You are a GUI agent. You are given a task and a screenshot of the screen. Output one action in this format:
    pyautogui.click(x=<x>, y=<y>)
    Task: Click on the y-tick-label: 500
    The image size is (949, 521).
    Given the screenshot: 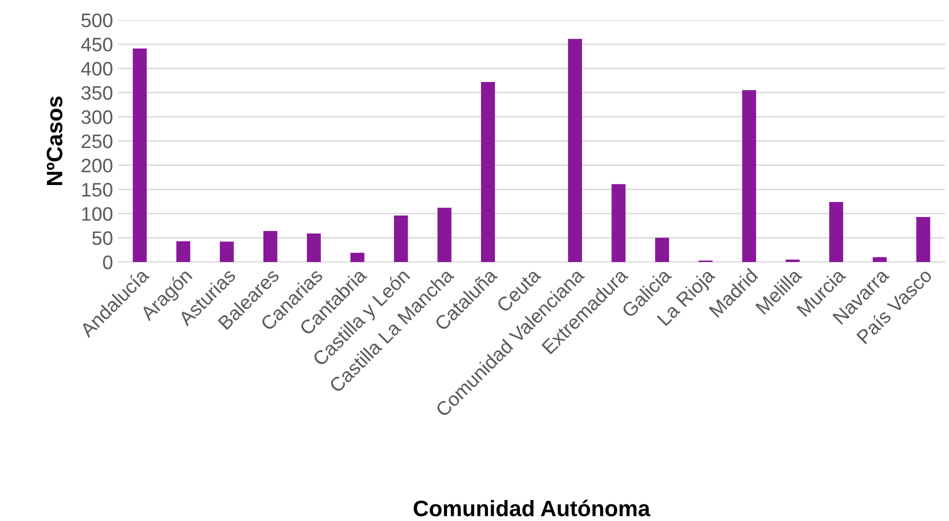 What is the action you would take?
    pyautogui.click(x=96, y=20)
    